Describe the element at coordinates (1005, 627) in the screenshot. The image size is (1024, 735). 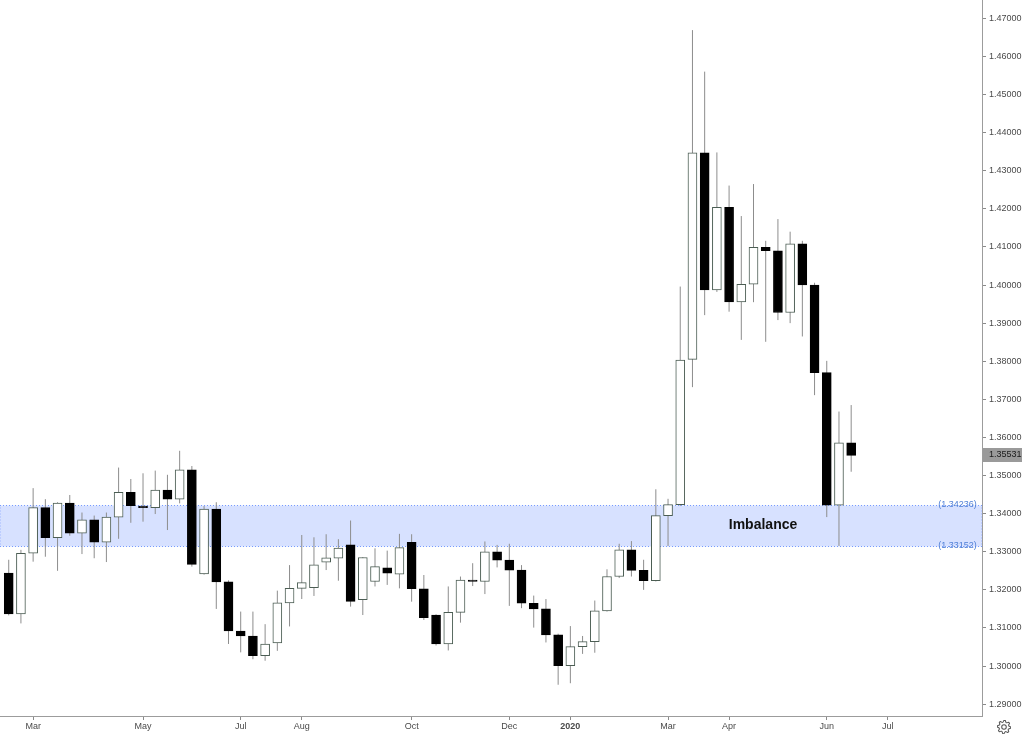
I see `y-tick-label: 1.31000` at that location.